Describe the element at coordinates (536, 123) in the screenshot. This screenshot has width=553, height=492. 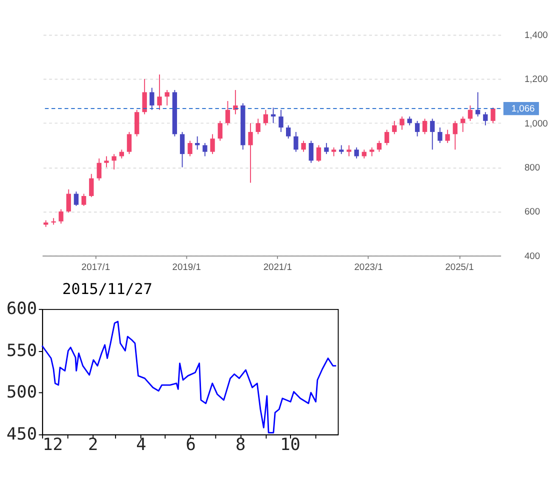
I see `y-tick-label: 1,000` at that location.